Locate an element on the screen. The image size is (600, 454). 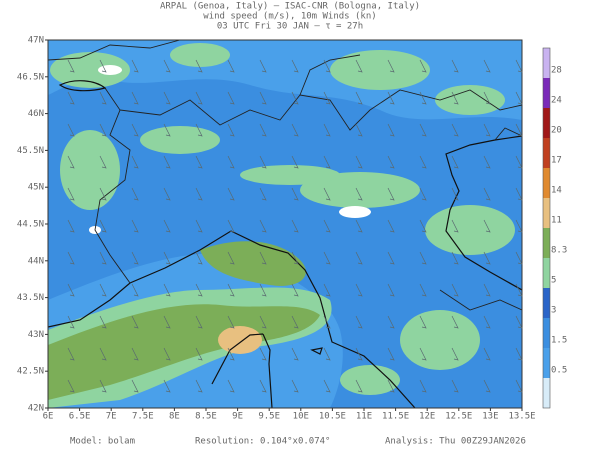
x-tick-label: 13.5E is located at coordinates (521, 417).